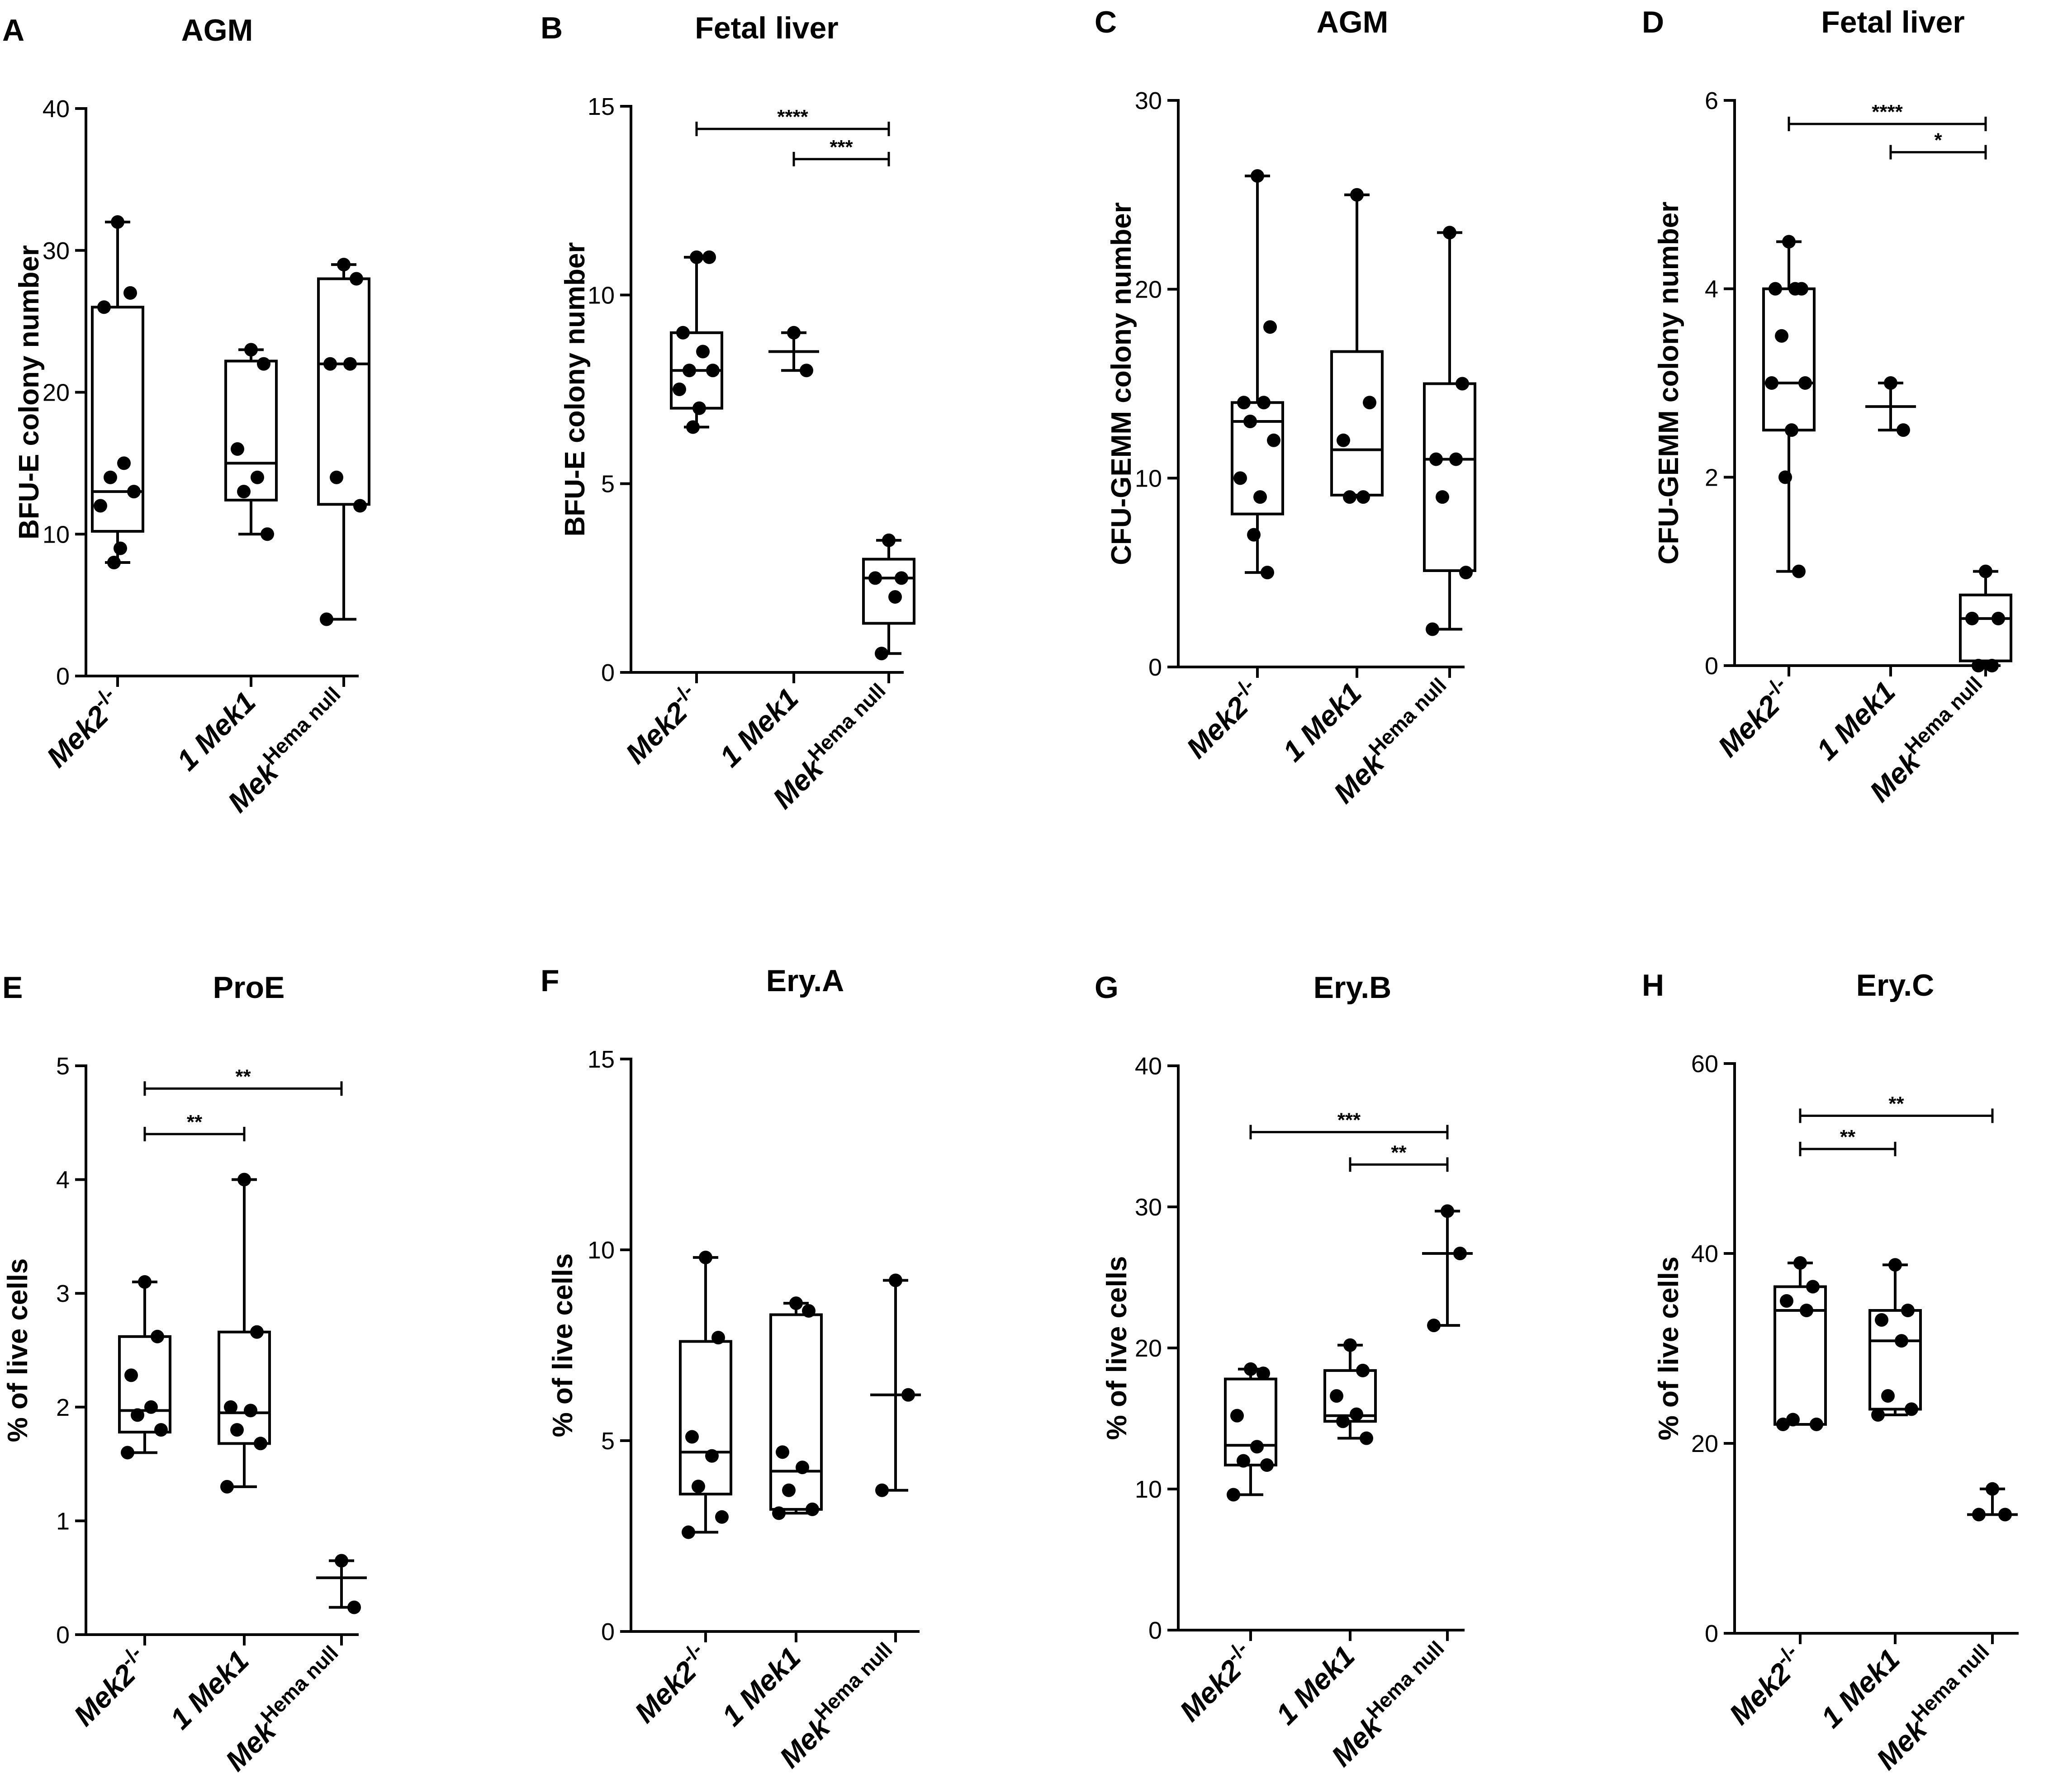 This screenshot has height=1792, width=2058. I want to click on panel-letter: E, so click(12, 987).